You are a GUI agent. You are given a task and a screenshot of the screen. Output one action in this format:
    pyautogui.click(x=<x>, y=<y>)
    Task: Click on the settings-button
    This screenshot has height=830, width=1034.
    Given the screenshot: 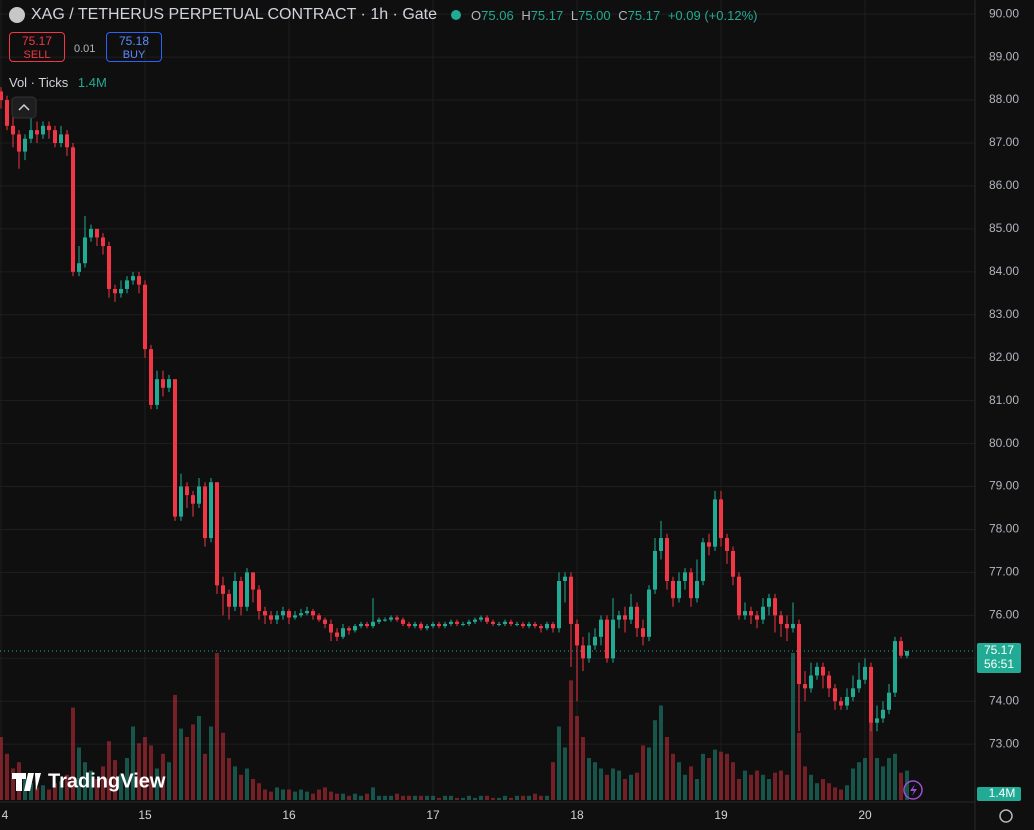 What is the action you would take?
    pyautogui.click(x=1006, y=816)
    